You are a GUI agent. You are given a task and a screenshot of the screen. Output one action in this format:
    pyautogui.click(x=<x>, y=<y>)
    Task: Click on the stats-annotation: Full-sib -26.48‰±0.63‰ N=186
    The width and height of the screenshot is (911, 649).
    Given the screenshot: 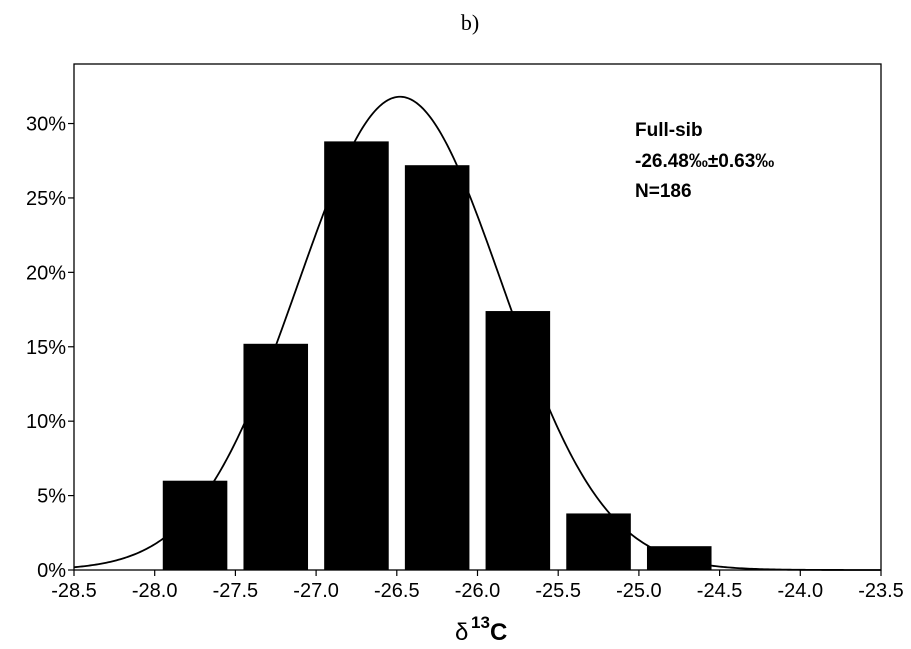 What is the action you would take?
    pyautogui.click(x=704, y=161)
    